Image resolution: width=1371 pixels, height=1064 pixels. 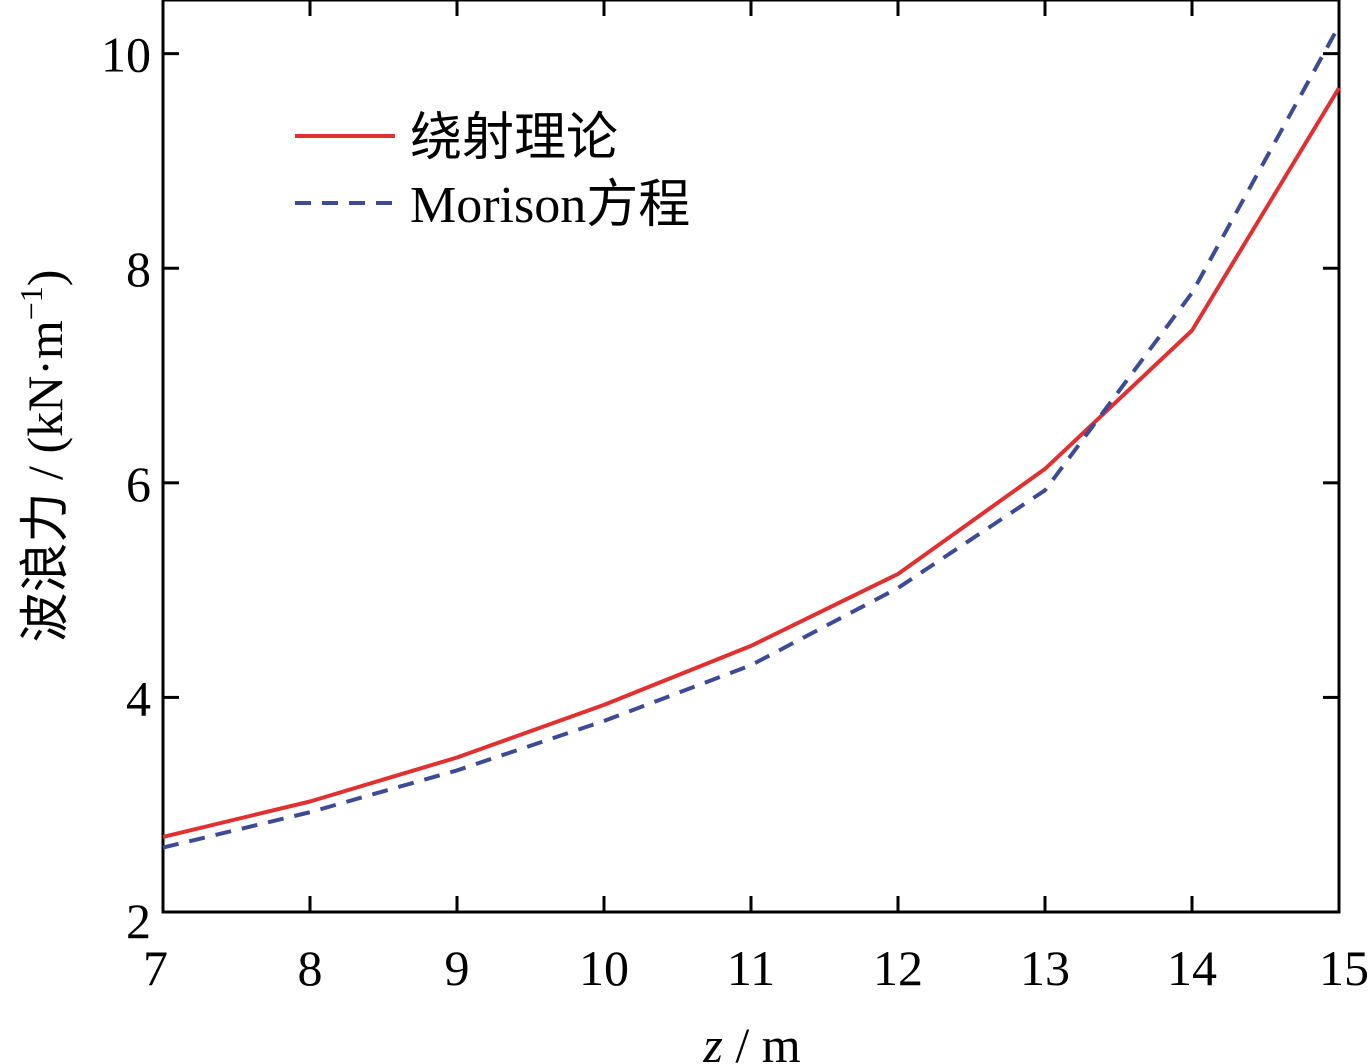 What do you see at coordinates (138, 484) in the screenshot?
I see `y-tick-label: 6` at bounding box center [138, 484].